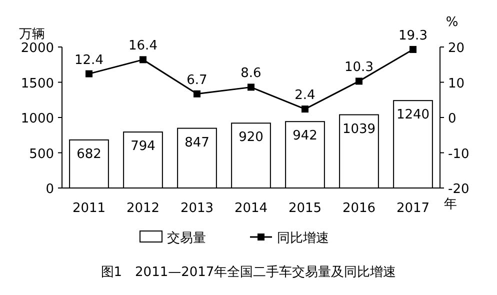 The image size is (497, 295). What do you see at coordinates (452, 22) in the screenshot?
I see `y2label: %` at bounding box center [452, 22].